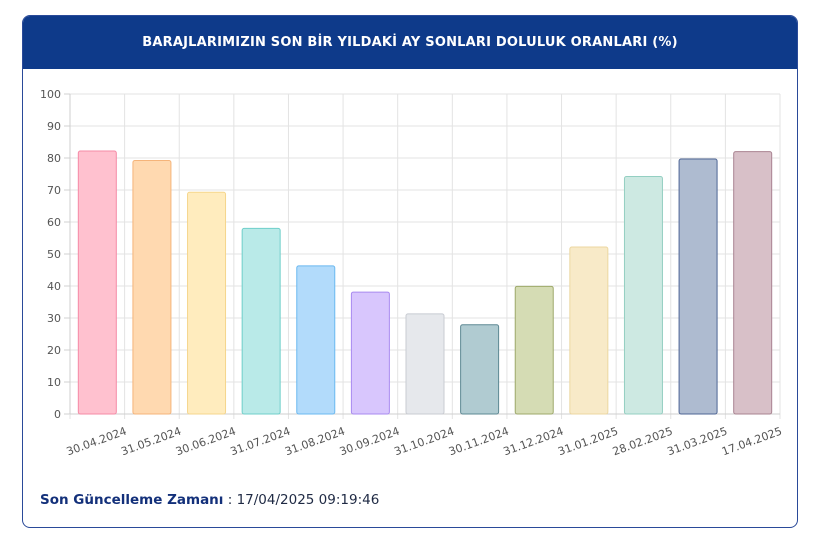  What do you see at coordinates (424, 442) in the screenshot?
I see `x-tick-label: 31.10.2024` at bounding box center [424, 442].